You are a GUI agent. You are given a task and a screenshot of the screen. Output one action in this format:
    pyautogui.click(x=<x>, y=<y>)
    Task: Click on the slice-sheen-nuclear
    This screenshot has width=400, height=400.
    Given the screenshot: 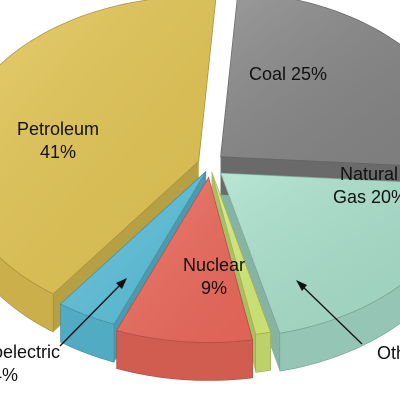 What is the action you would take?
    pyautogui.click(x=184, y=260)
    